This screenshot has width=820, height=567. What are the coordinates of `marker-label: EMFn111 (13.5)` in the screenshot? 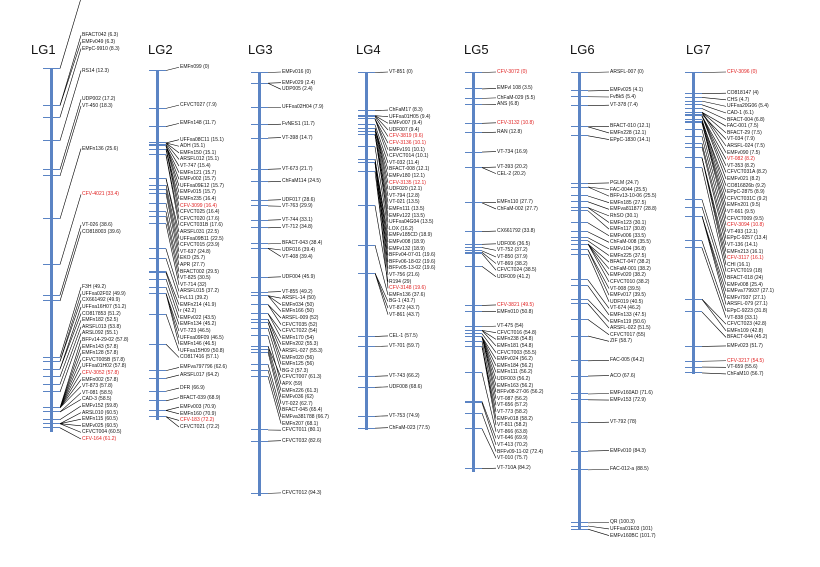 It's located at (407, 209).